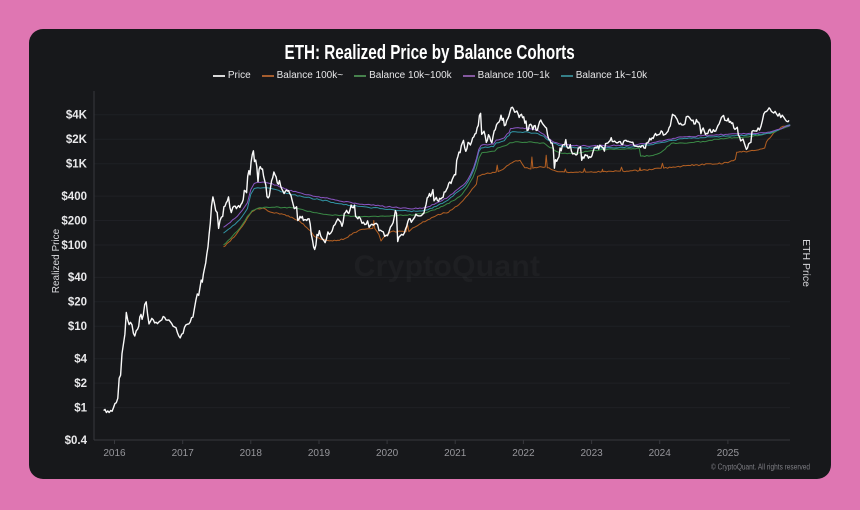 The image size is (860, 510). What do you see at coordinates (455, 453) in the screenshot?
I see `svg-text: 2021` at bounding box center [455, 453].